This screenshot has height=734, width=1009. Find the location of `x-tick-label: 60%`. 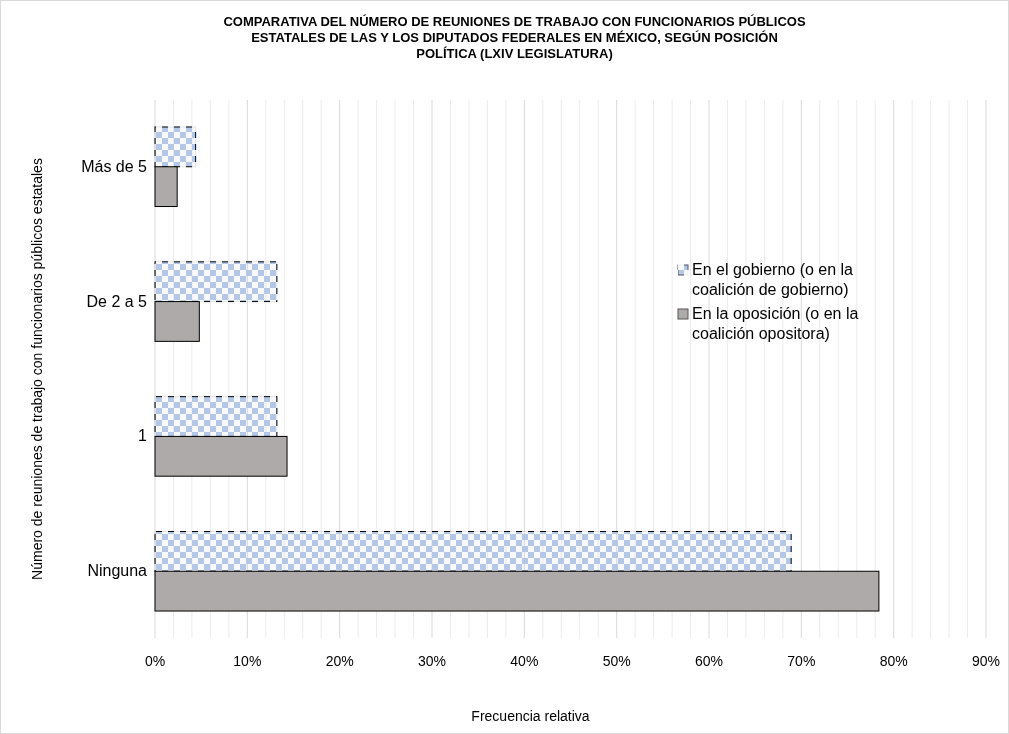

x-tick-label: 60% is located at coordinates (709, 661).